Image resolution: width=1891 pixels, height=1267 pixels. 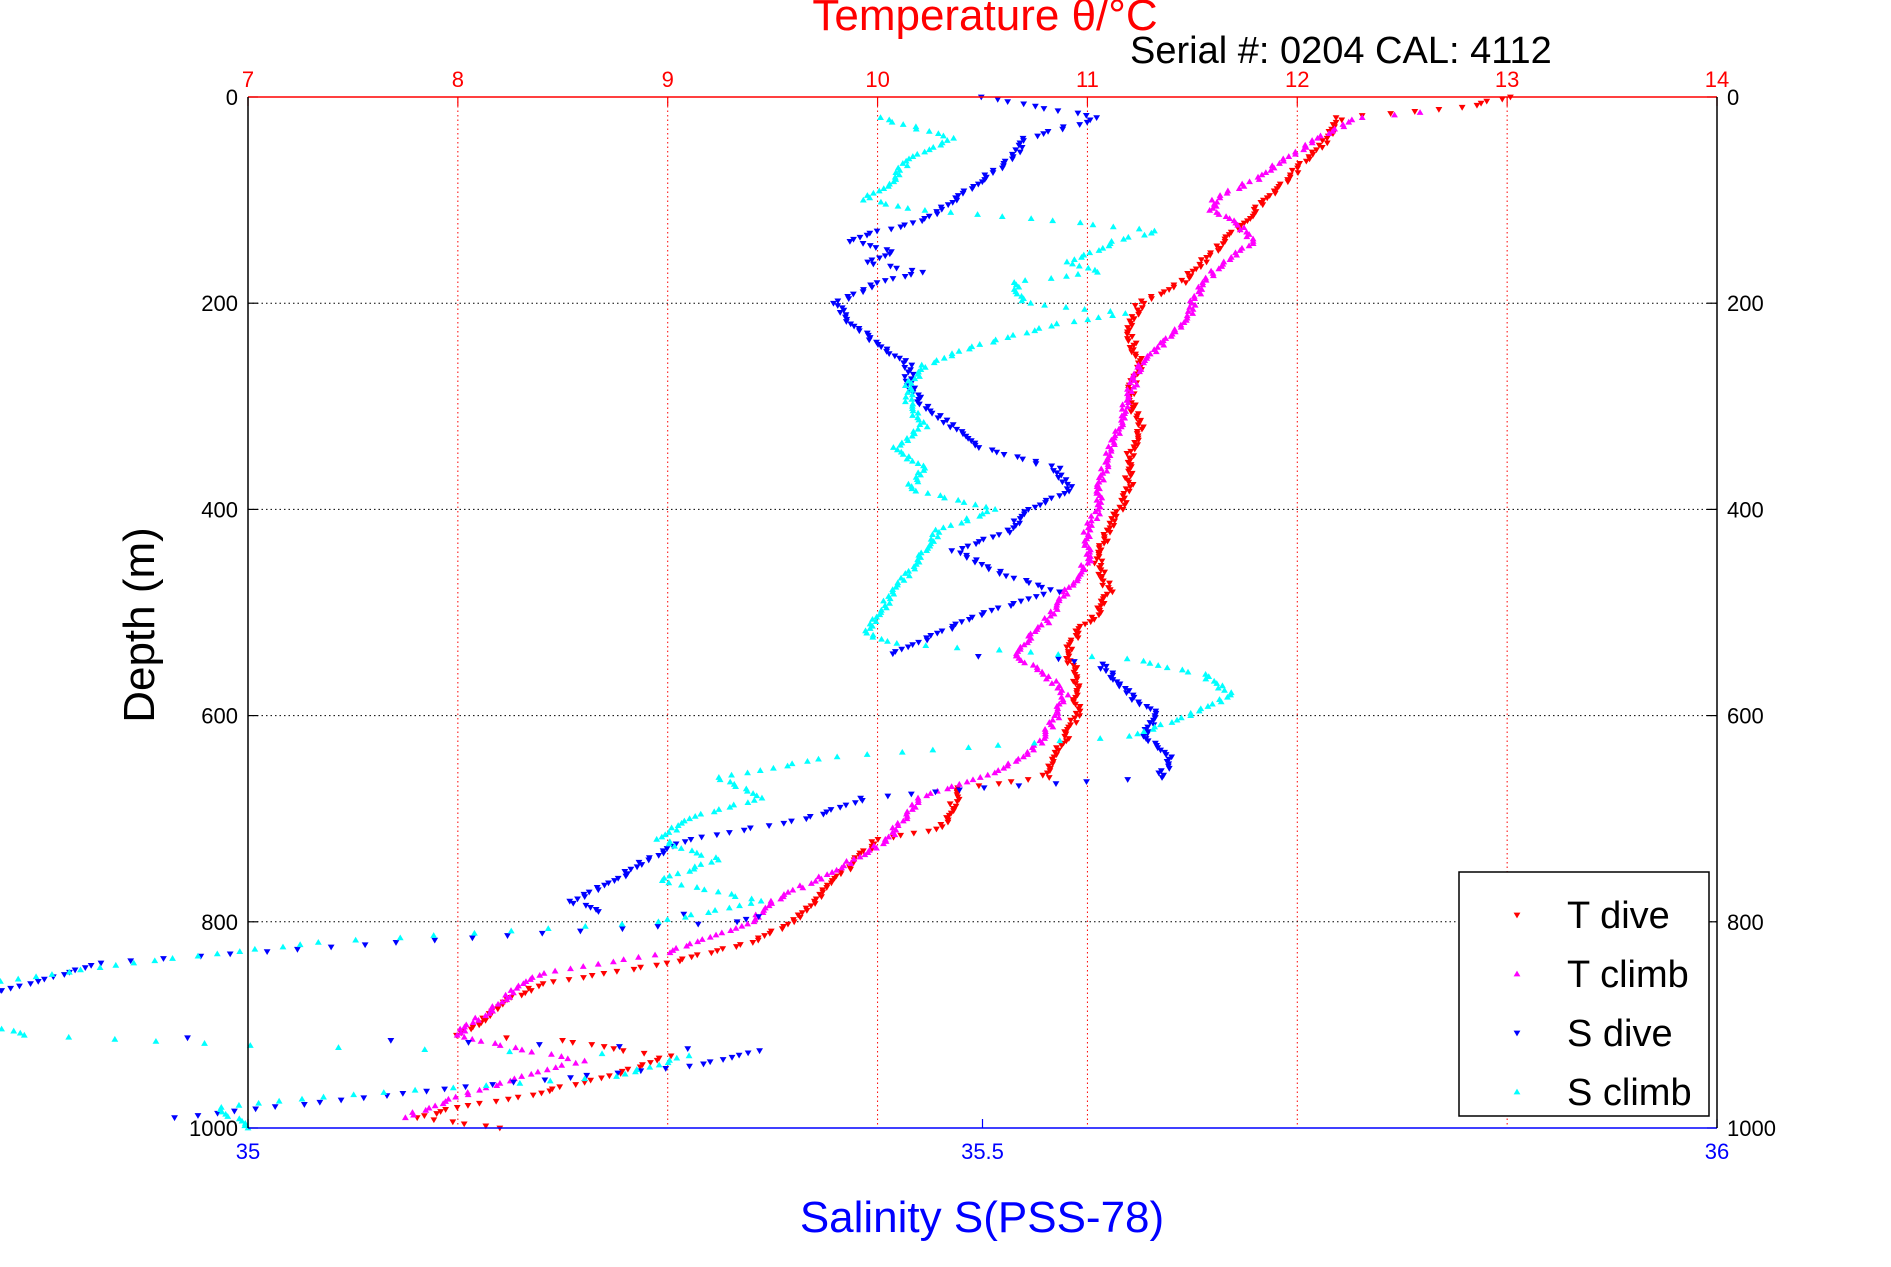 I want to click on temperature-axis-title: Temperature θ/°C, so click(x=984, y=20).